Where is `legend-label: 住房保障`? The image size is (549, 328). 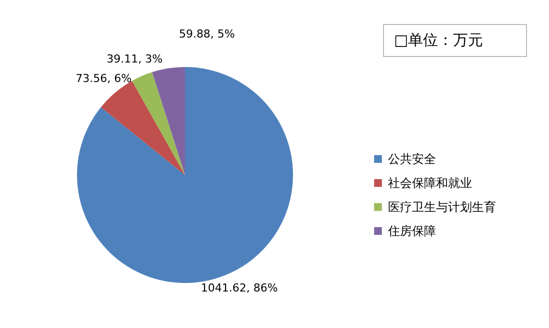 legend-label: 住房保障 is located at coordinates (411, 231).